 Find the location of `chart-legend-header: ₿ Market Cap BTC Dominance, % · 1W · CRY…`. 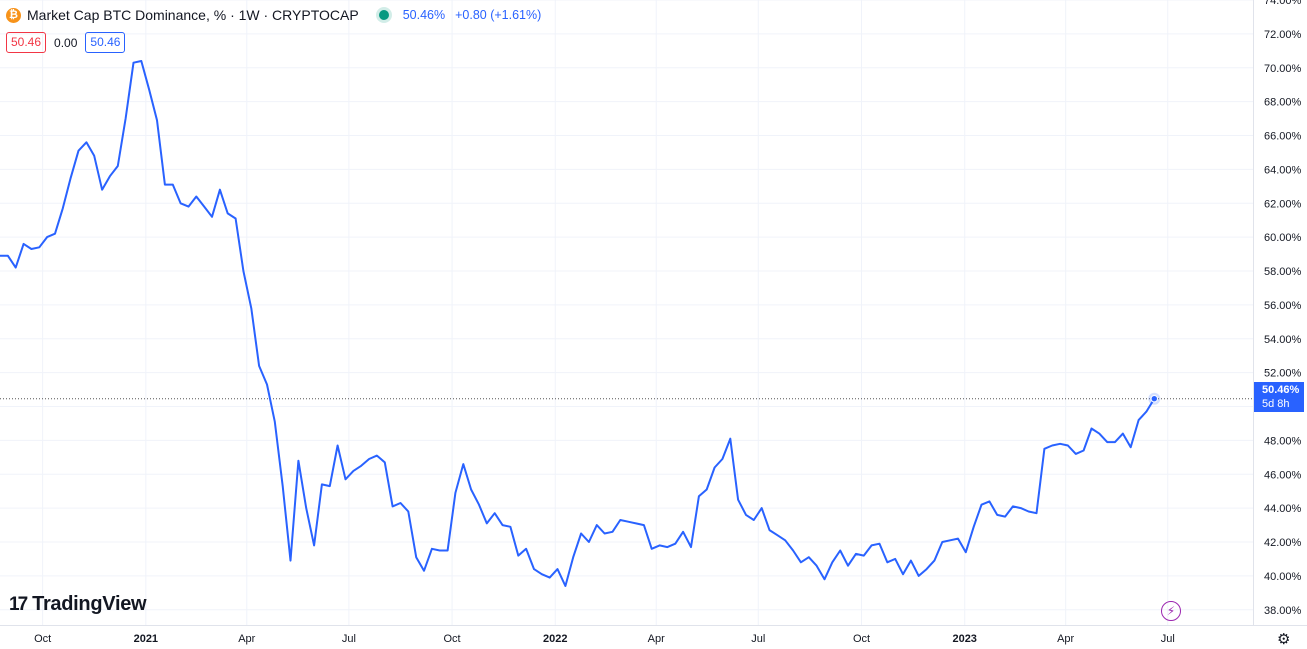

chart-legend-header: ₿ Market Cap BTC Dominance, % · 1W · CRY… is located at coordinates (273, 15).